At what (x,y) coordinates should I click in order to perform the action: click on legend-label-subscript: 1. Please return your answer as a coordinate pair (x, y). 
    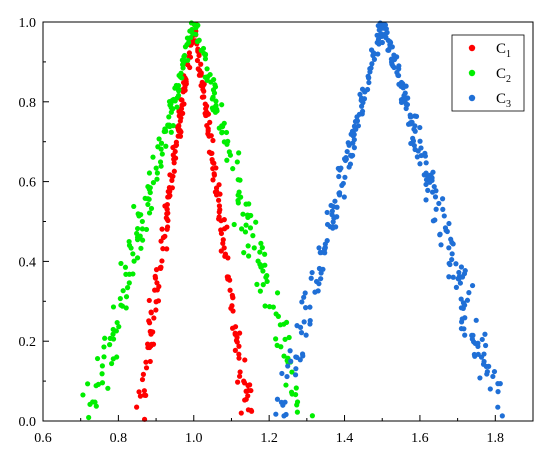
    Looking at the image, I should click on (508, 54).